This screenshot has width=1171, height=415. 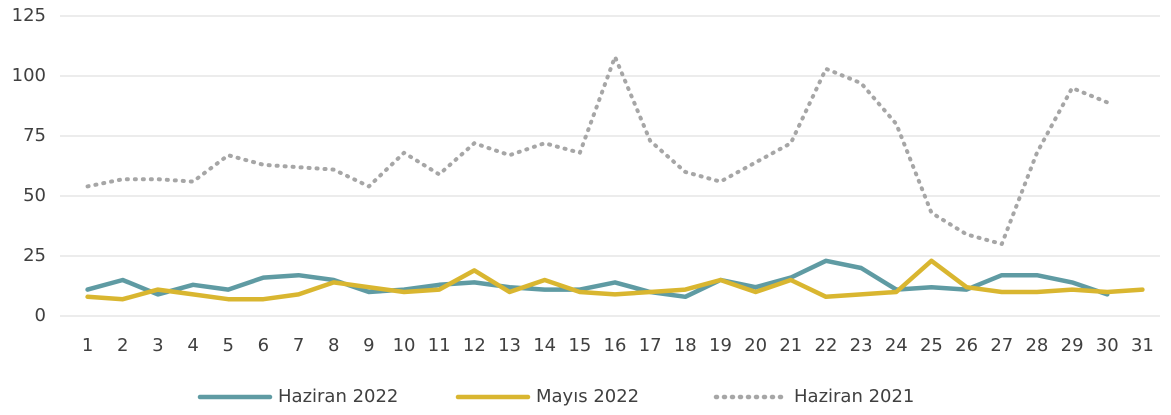 I want to click on x-tick-label: 19, so click(x=720, y=345).